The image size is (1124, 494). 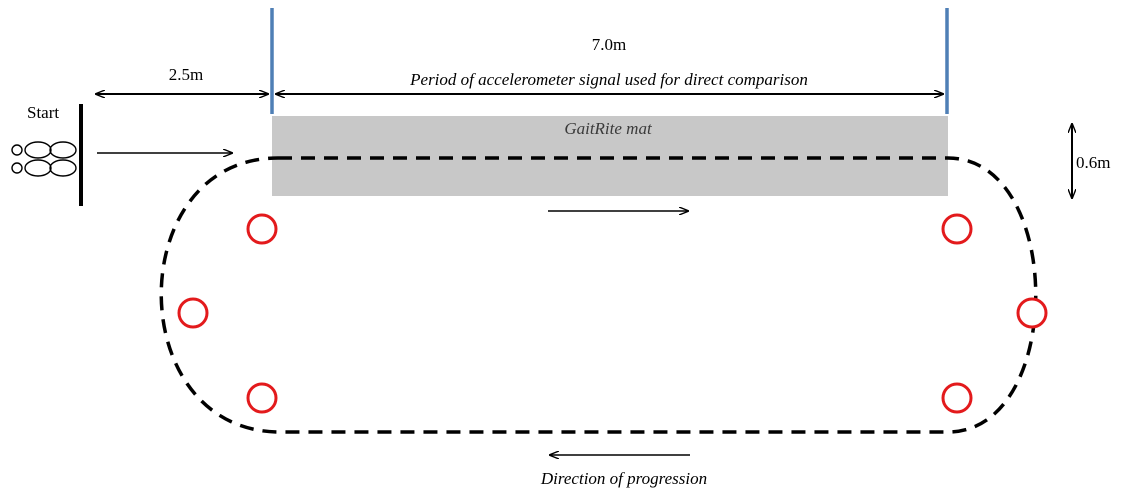 What do you see at coordinates (43, 112) in the screenshot?
I see `start-label: Start` at bounding box center [43, 112].